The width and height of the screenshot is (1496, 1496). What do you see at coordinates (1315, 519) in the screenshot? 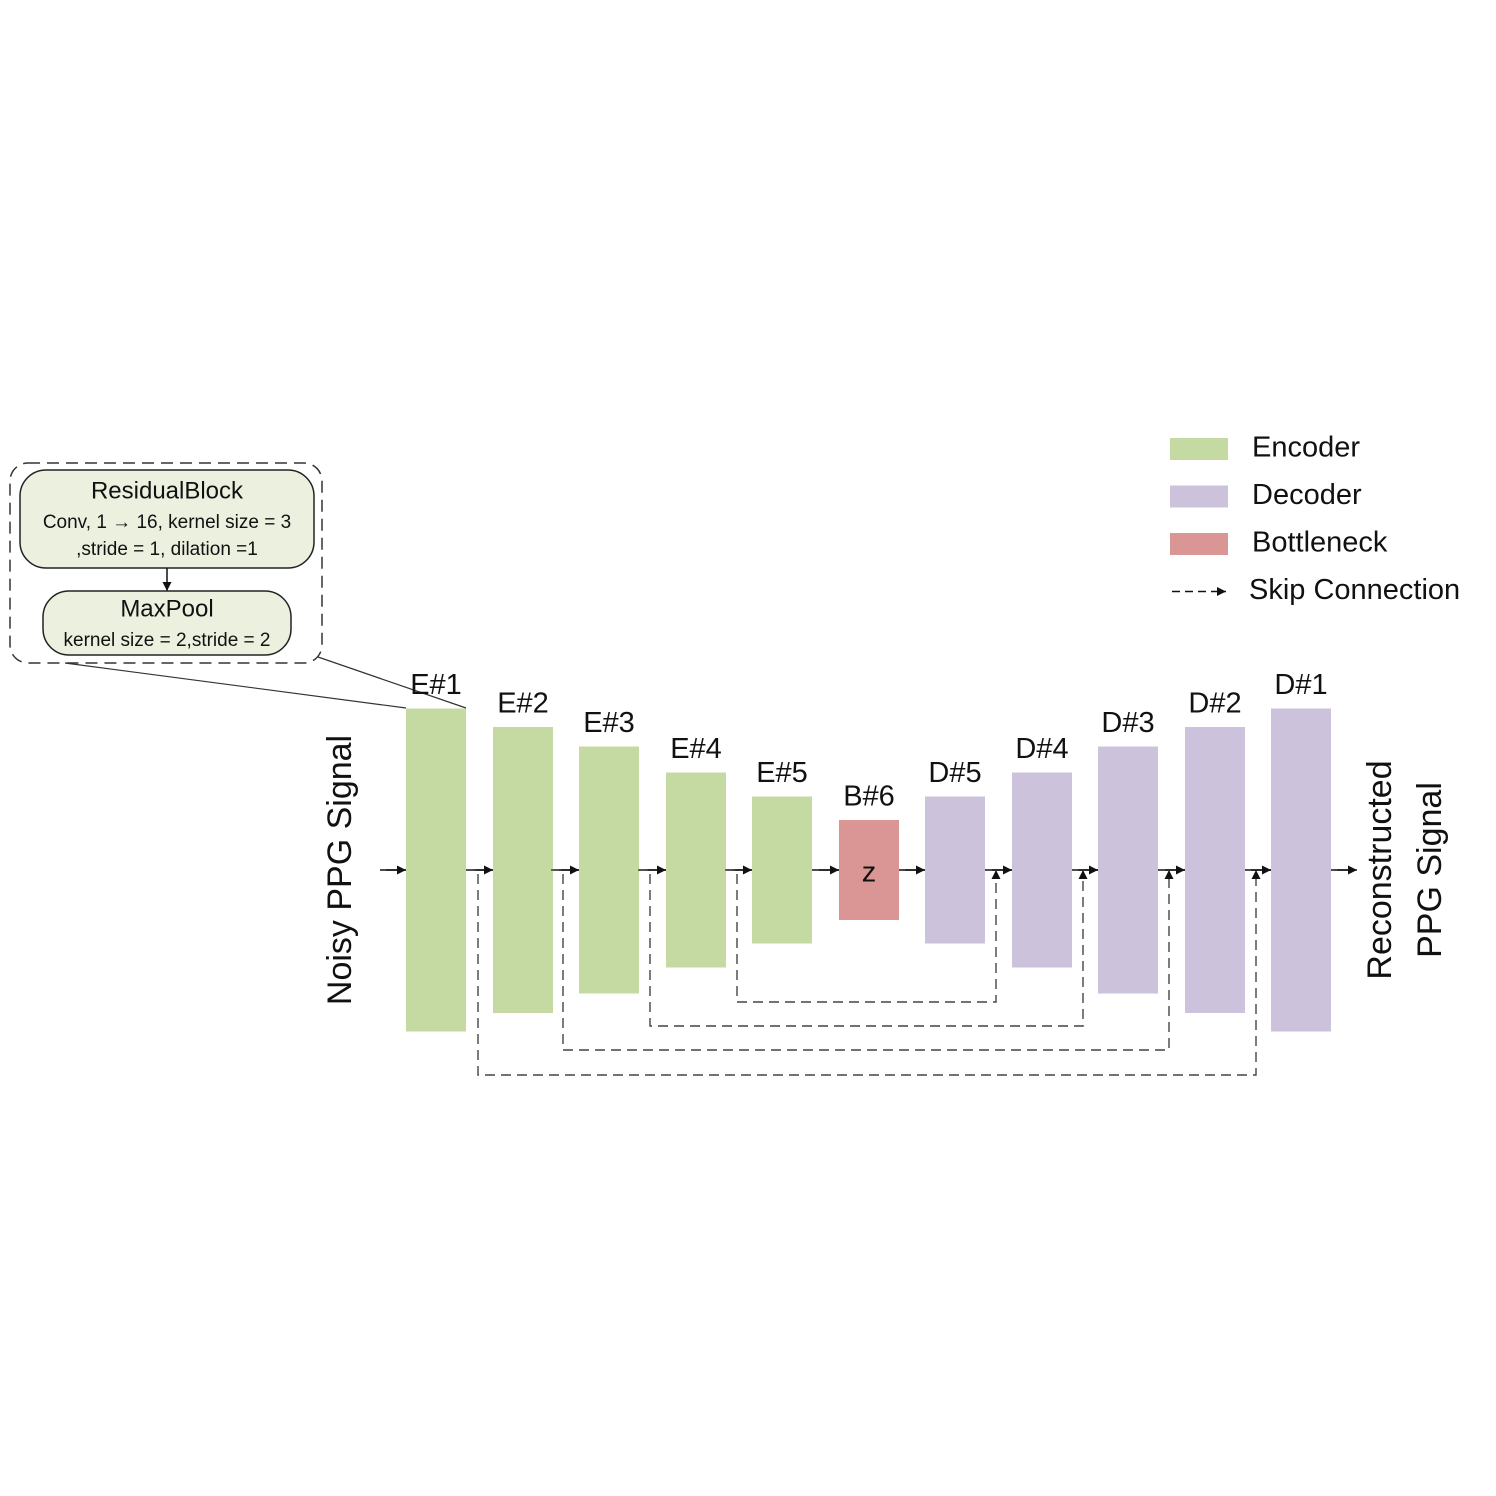
I see `legend: Encoder Decoder Bottleneck Skip Connection` at bounding box center [1315, 519].